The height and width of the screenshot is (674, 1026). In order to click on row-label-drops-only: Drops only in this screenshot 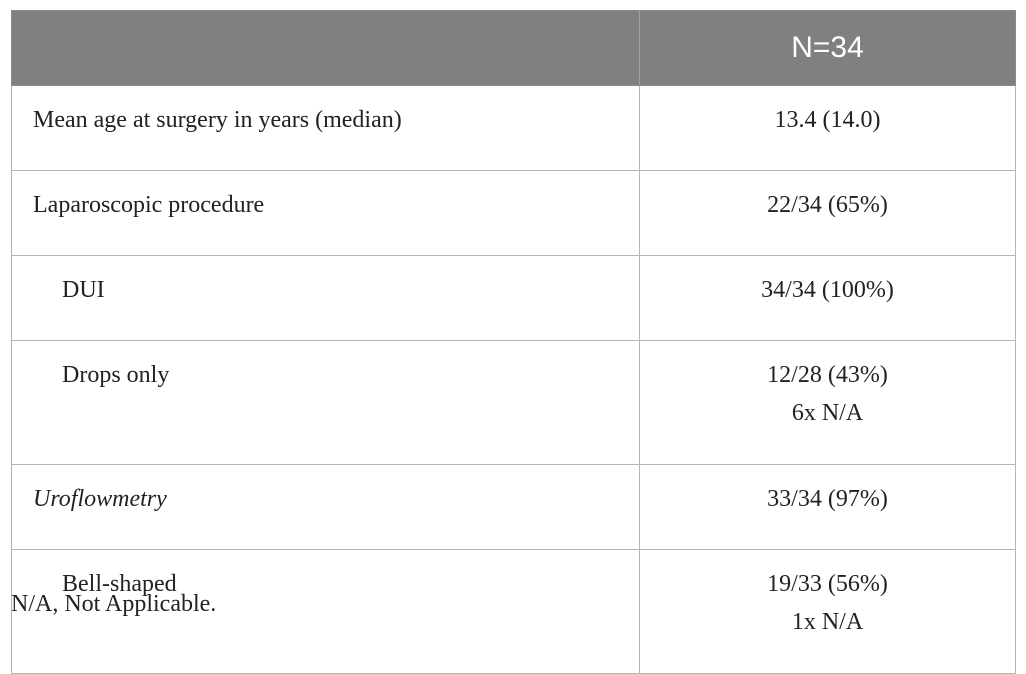, I will do `click(325, 402)`.